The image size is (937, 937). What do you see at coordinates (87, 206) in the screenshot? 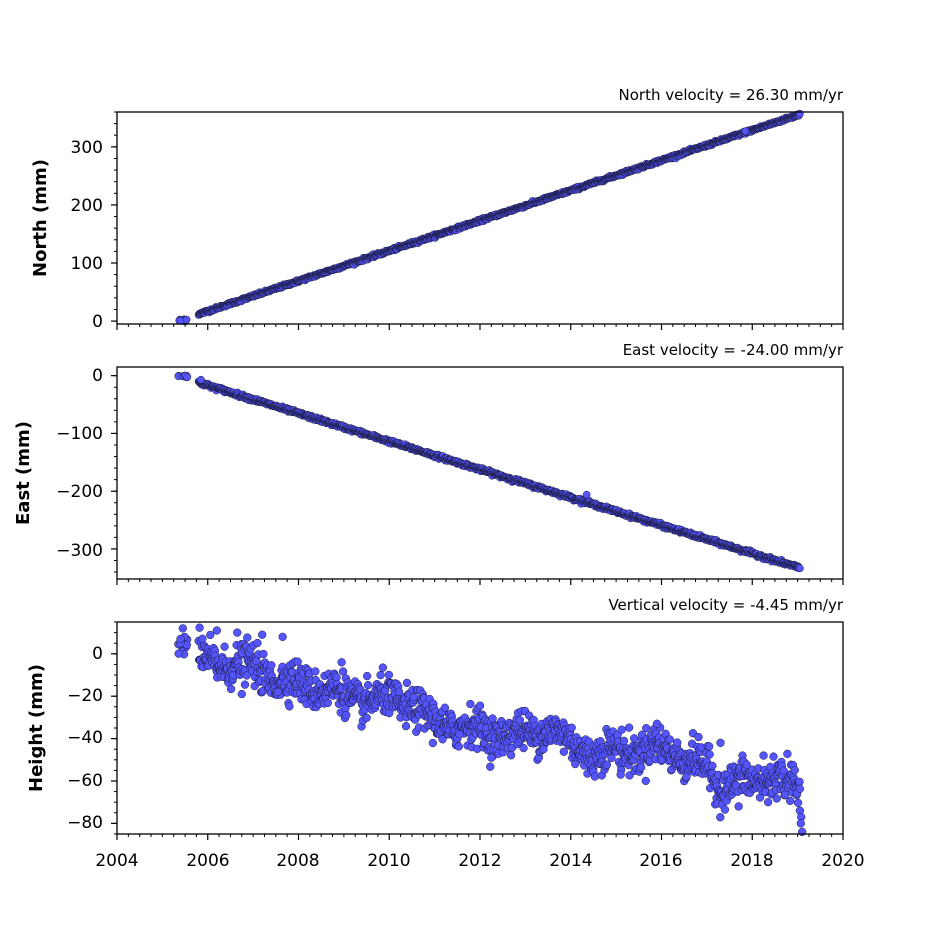
I see `north-y-tick-label: 200` at bounding box center [87, 206].